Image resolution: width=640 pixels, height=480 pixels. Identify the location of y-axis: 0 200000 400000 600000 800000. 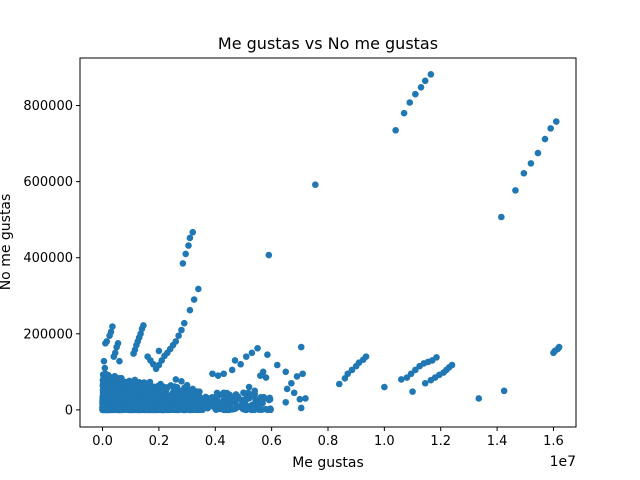
(51, 258).